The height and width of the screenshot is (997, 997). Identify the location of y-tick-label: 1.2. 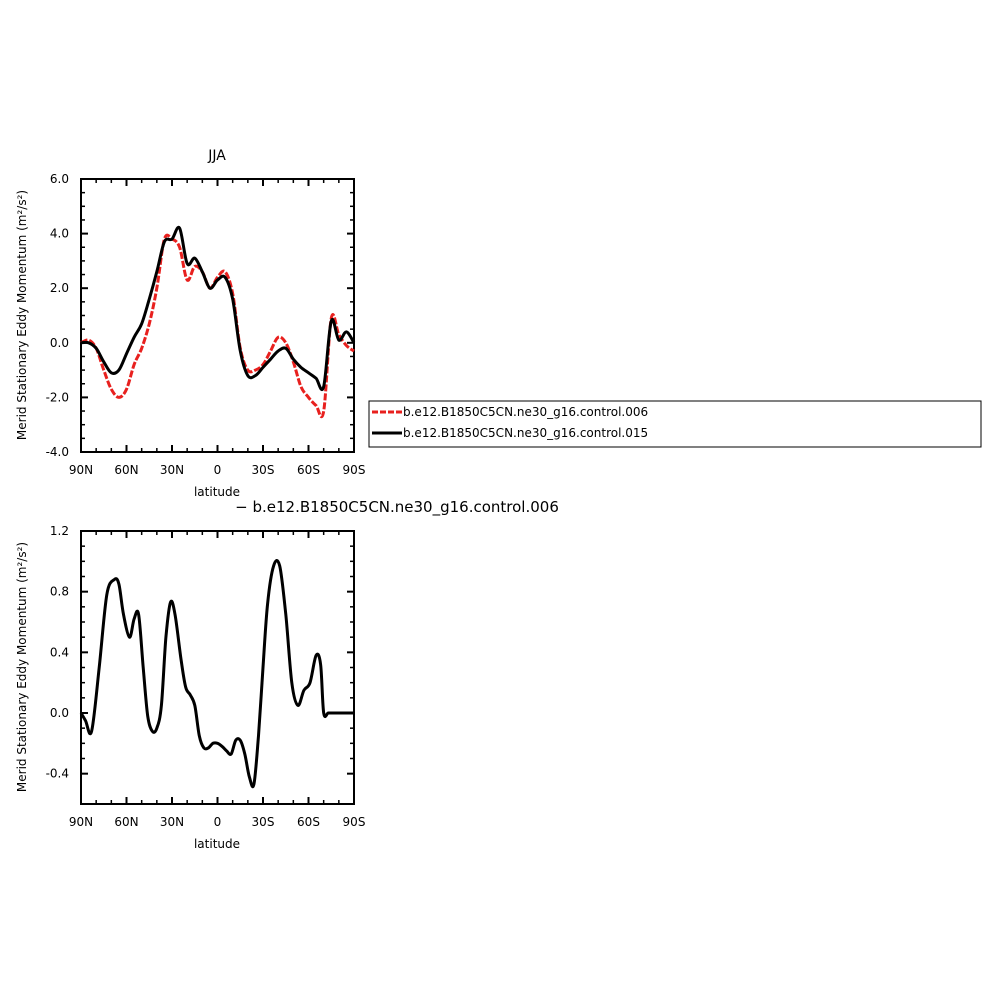
(59, 531).